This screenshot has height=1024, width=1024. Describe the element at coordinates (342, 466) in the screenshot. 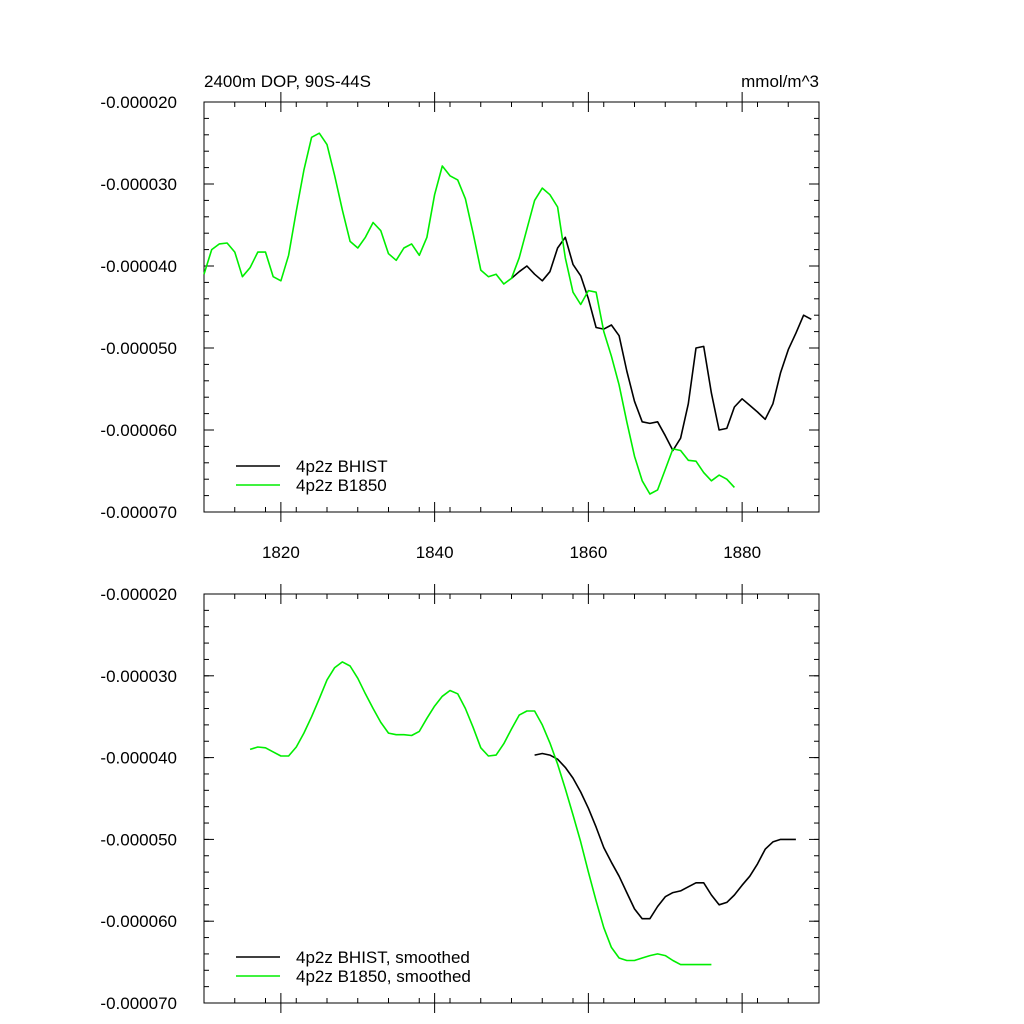

I see `legend-label: 4p2z BHIST` at that location.